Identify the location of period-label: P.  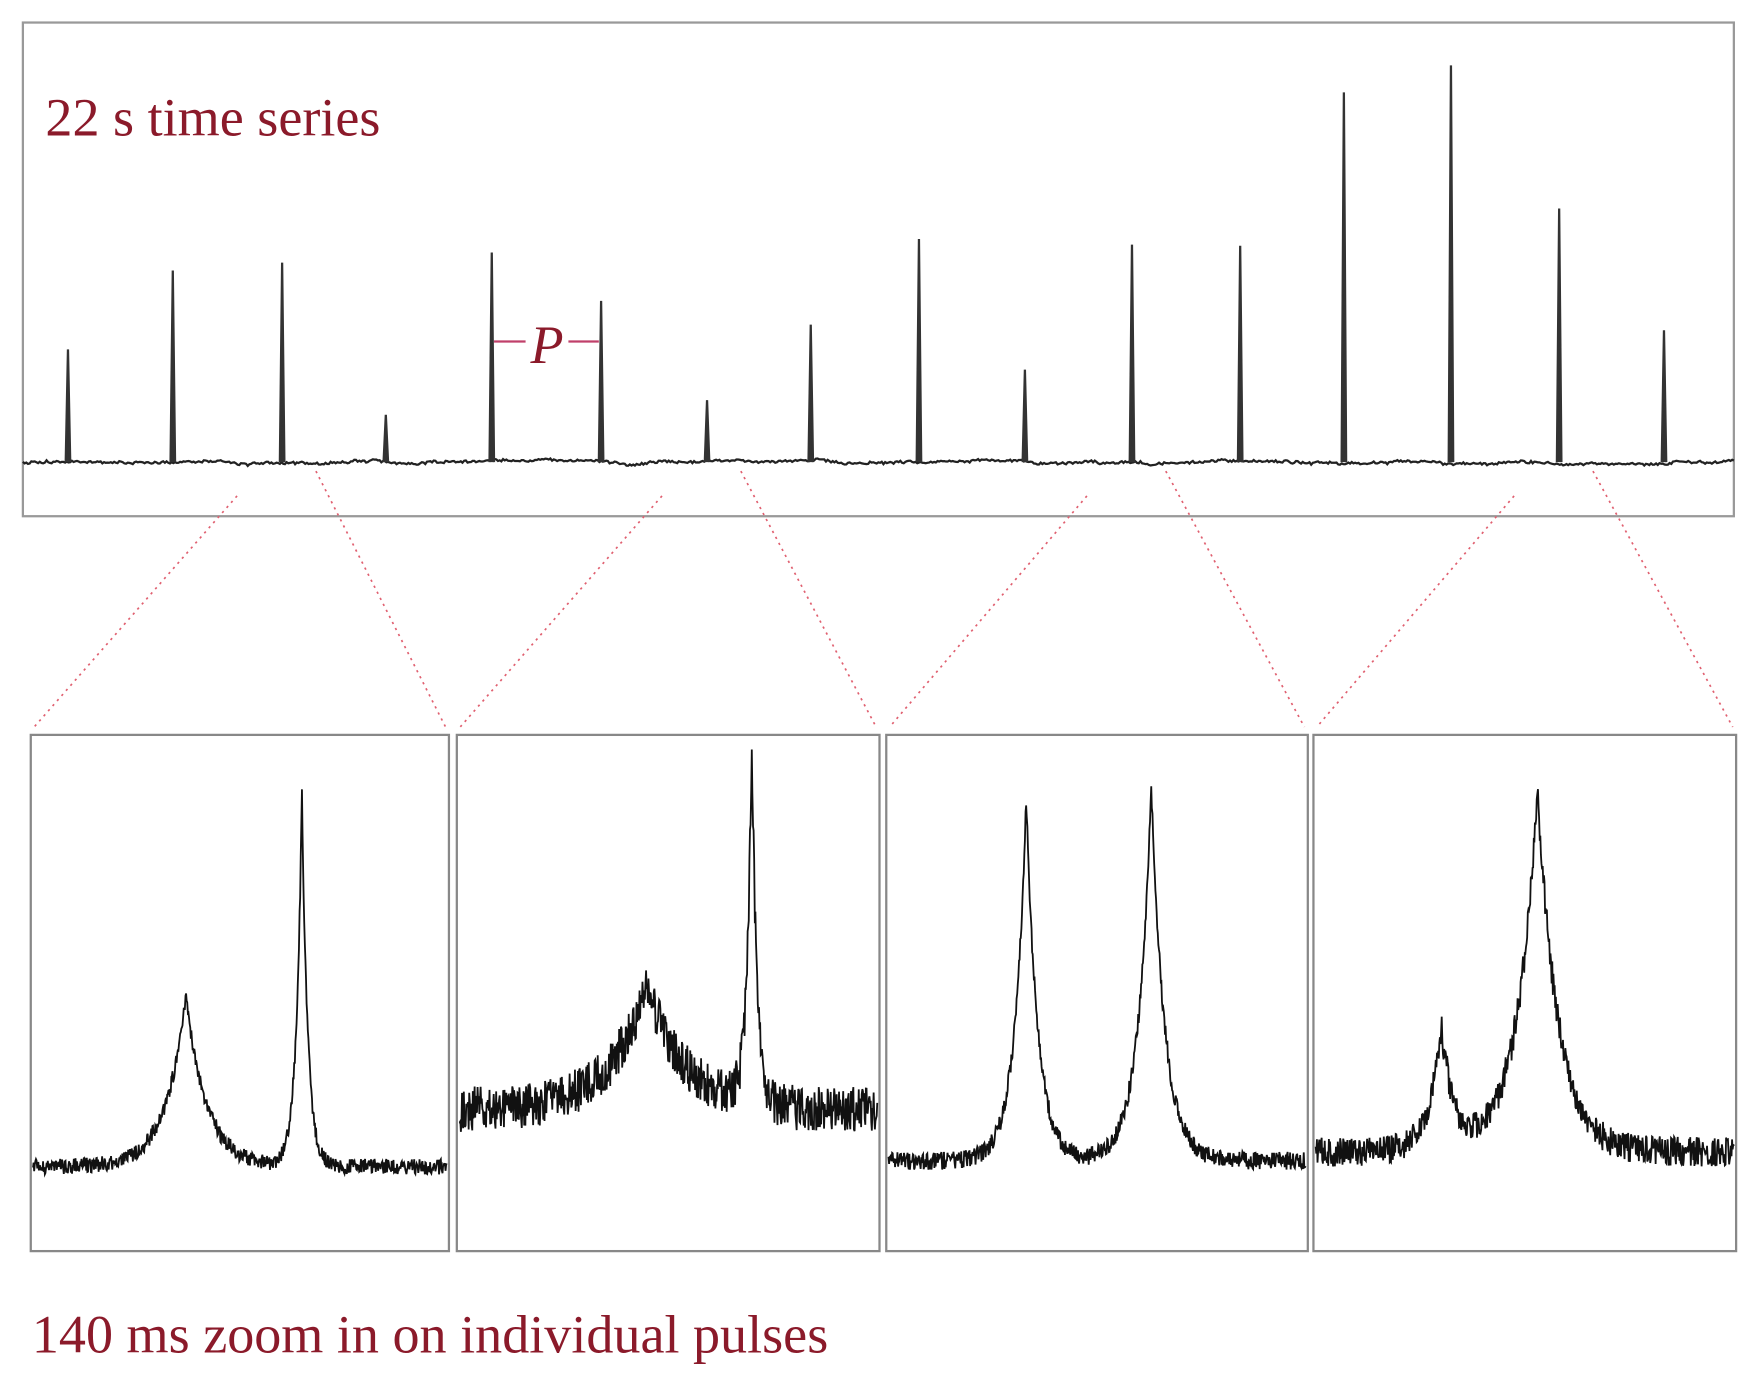
(546, 345).